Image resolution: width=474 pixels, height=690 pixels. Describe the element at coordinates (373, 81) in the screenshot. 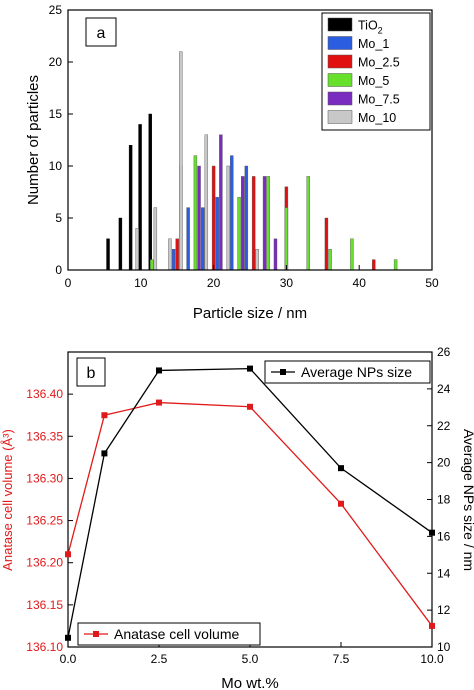

I see `histogram-legend-label-4: Mo_5` at that location.